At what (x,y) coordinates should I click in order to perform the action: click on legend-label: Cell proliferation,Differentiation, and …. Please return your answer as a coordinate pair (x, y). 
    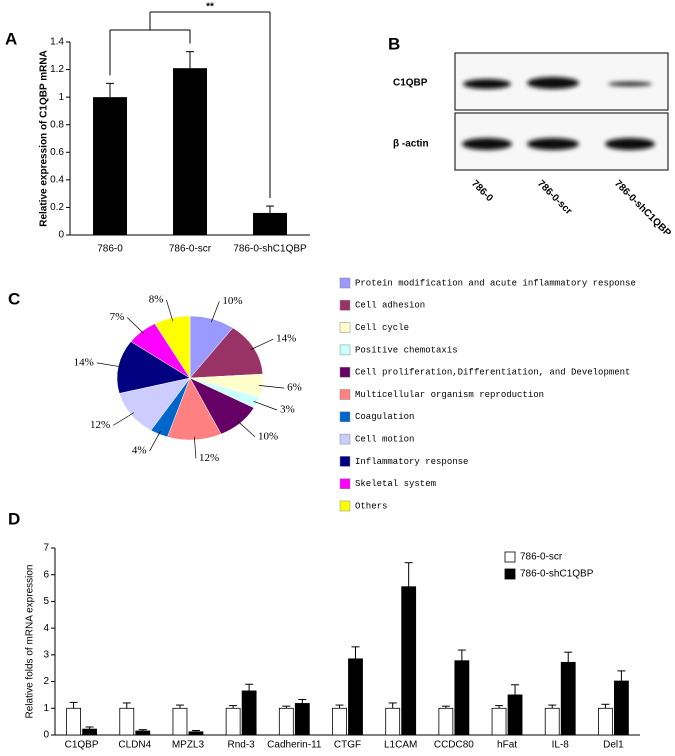
    Looking at the image, I should click on (492, 373).